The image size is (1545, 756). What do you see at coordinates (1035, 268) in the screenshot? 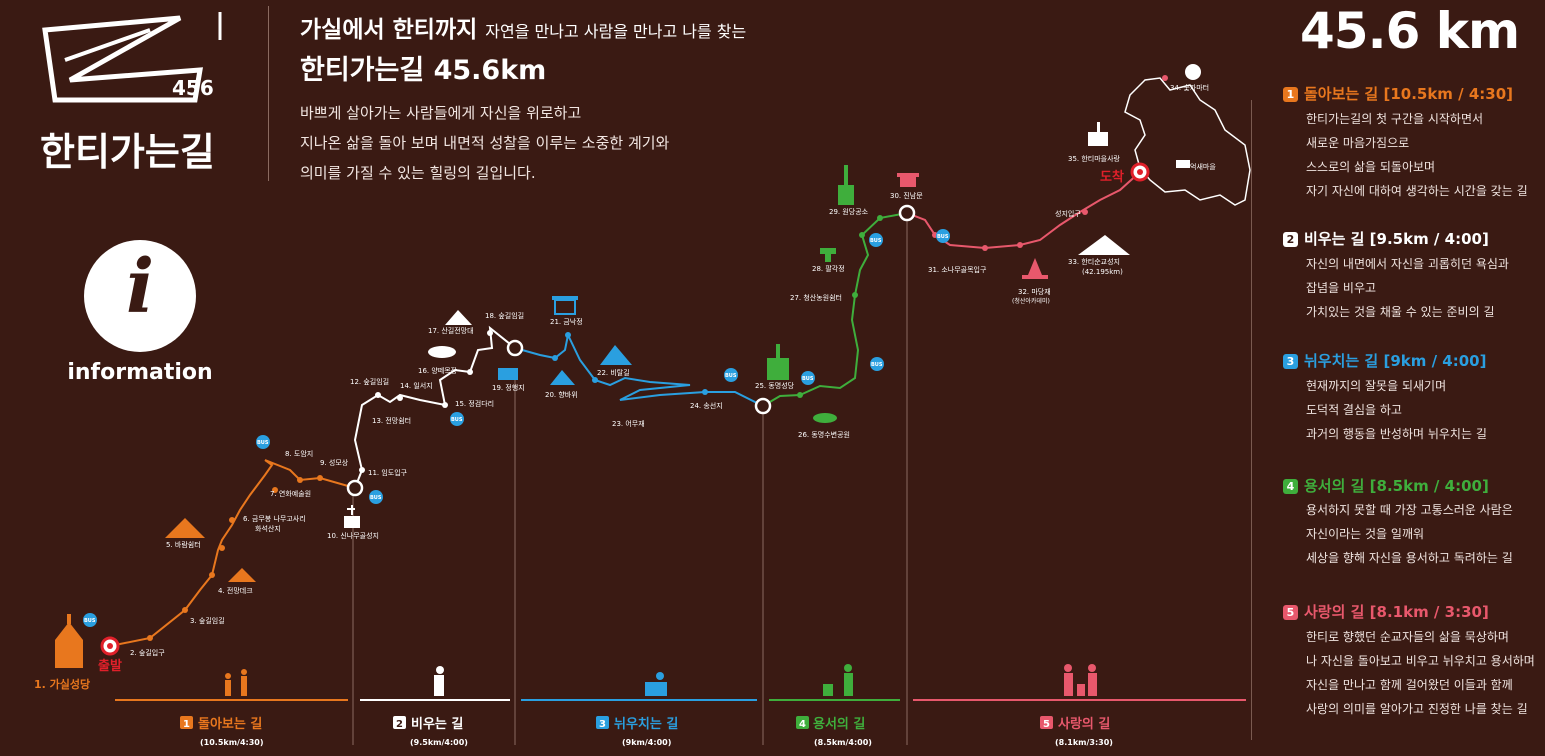
I see `tree-icon` at bounding box center [1035, 268].